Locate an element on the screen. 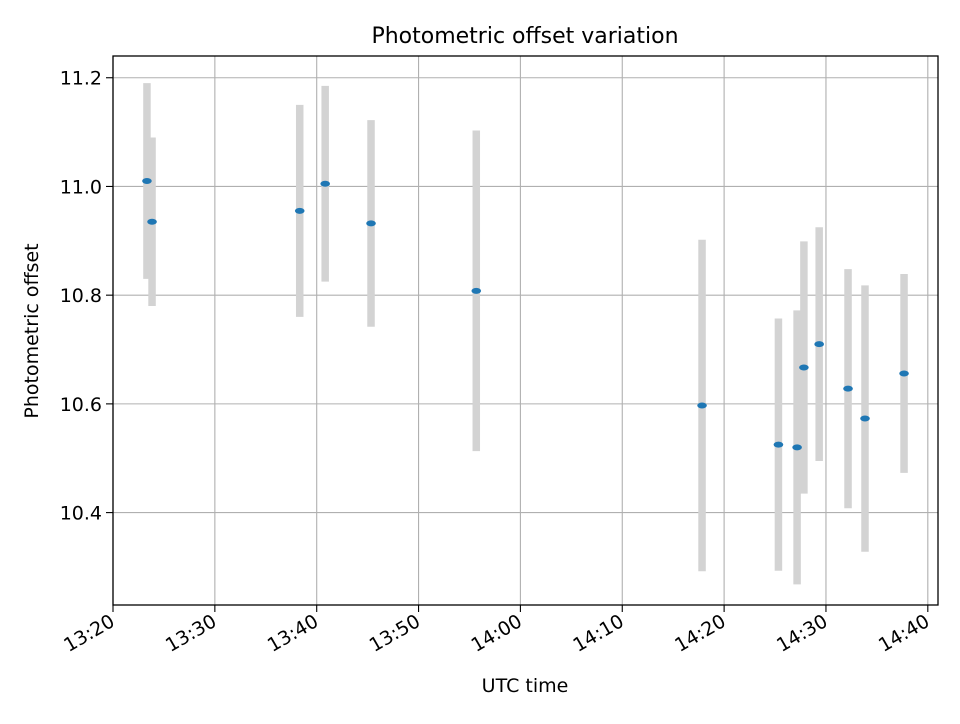  chart-title: Photometric offset variation is located at coordinates (524, 36).